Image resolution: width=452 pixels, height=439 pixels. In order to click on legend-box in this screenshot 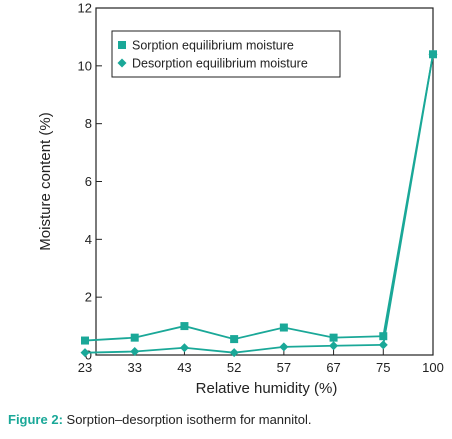, I will do `click(226, 54)`.